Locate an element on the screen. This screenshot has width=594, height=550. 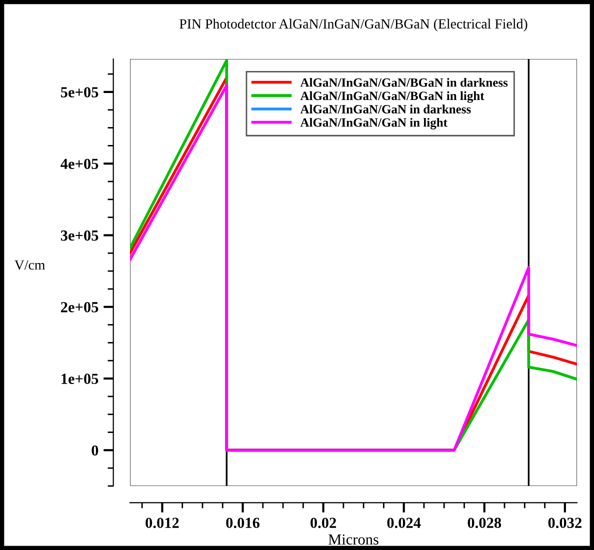
legend-label: AlGaN/InGaN/GaN in light is located at coordinates (374, 124).